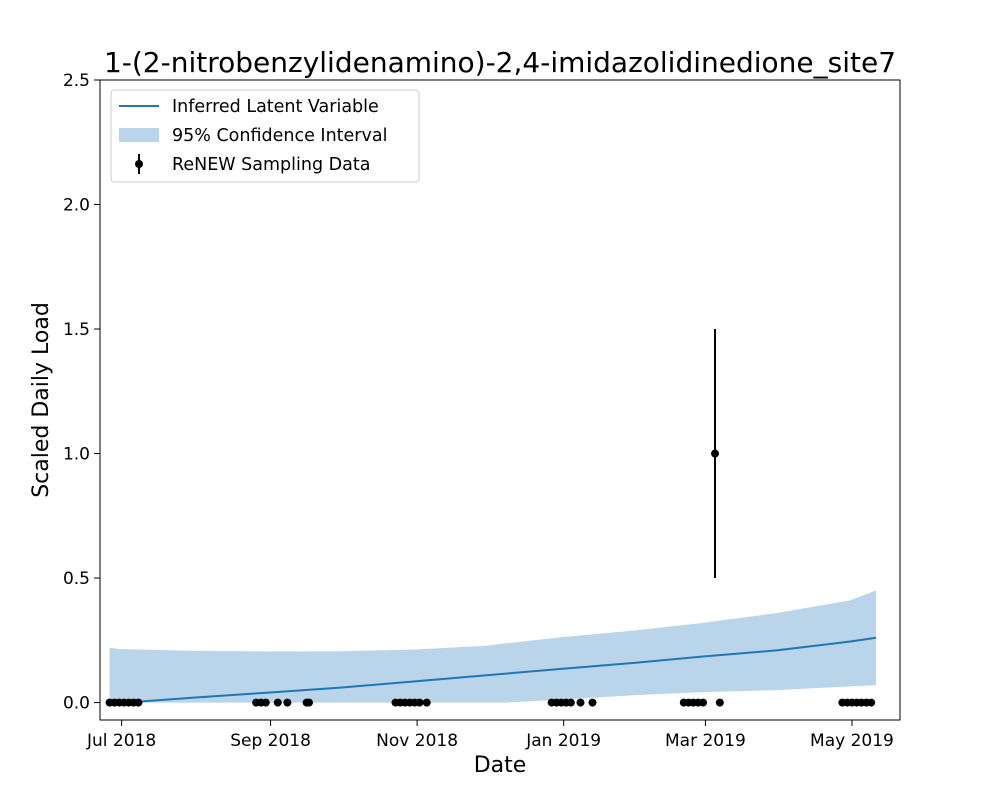 The height and width of the screenshot is (800, 1000). I want to click on x-tick-label: Sep 2018, so click(270, 741).